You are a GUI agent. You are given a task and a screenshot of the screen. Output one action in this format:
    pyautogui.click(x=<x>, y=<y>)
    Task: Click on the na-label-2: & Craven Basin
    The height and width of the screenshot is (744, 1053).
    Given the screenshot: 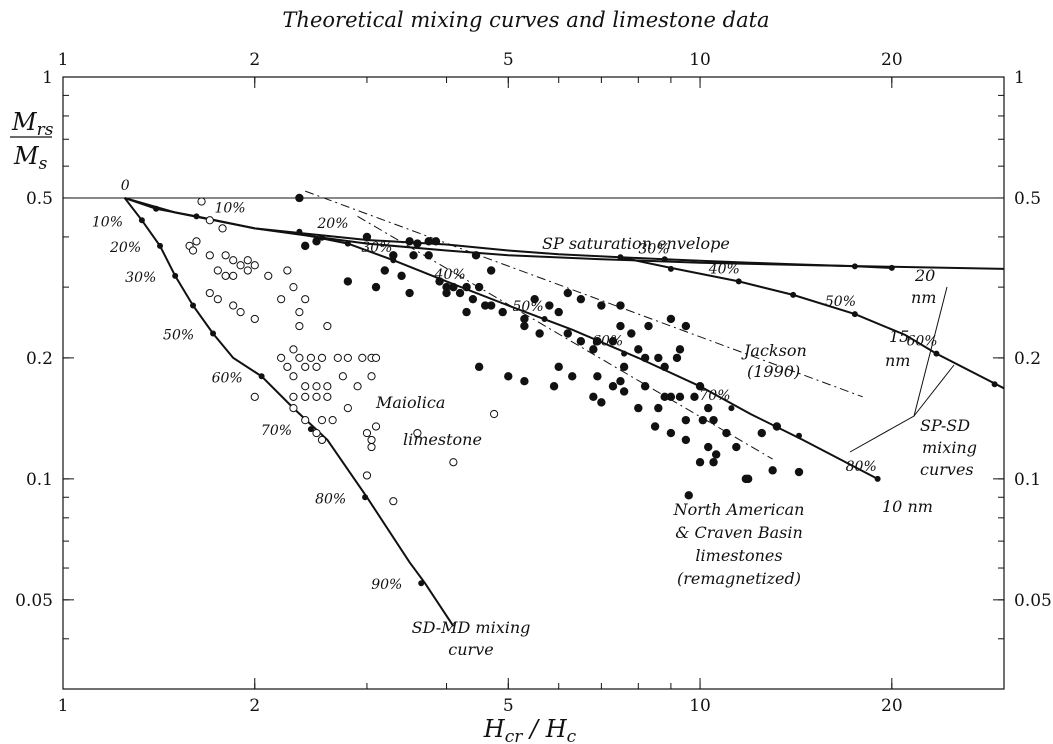 What is the action you would take?
    pyautogui.click(x=739, y=532)
    